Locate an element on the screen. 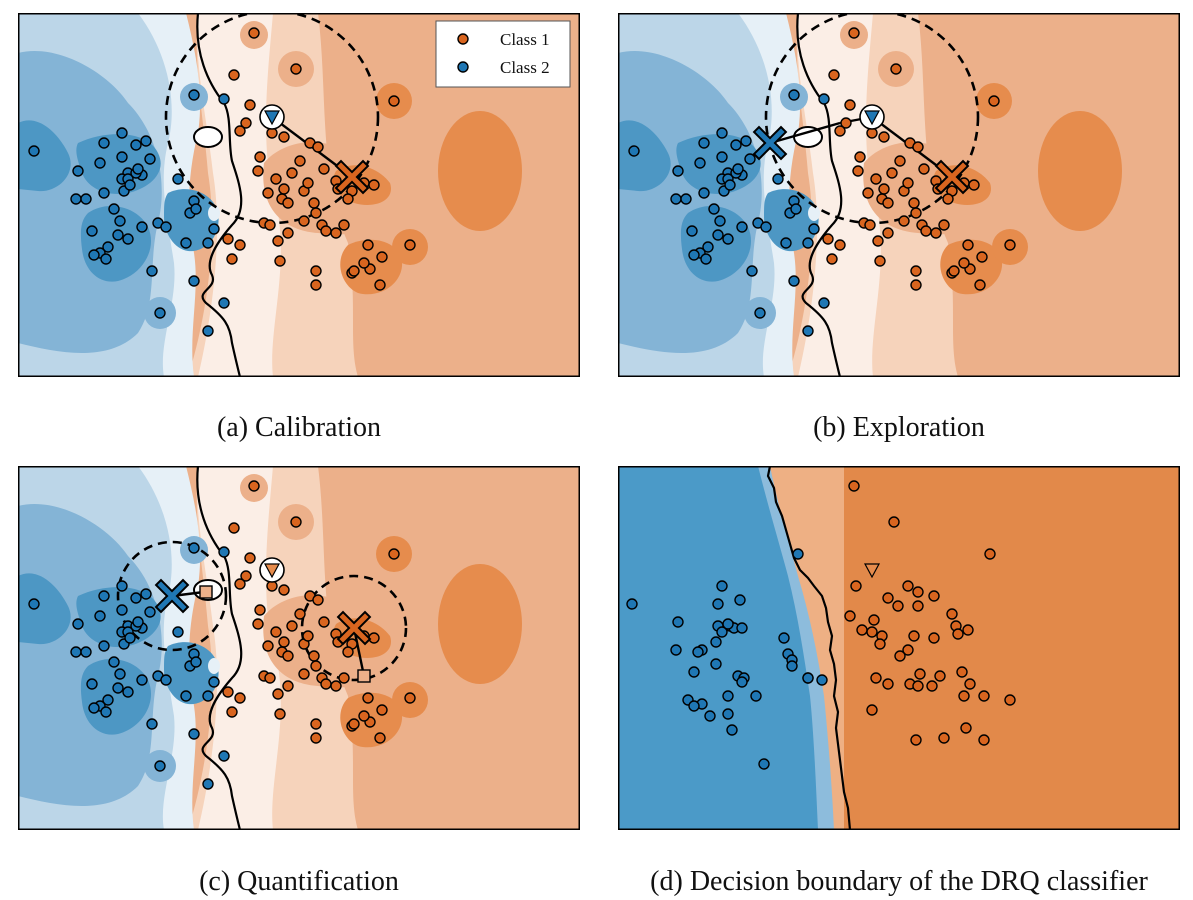 Image resolution: width=1193 pixels, height=900 pixels. legend-class1-label: Class 1 is located at coordinates (525, 39).